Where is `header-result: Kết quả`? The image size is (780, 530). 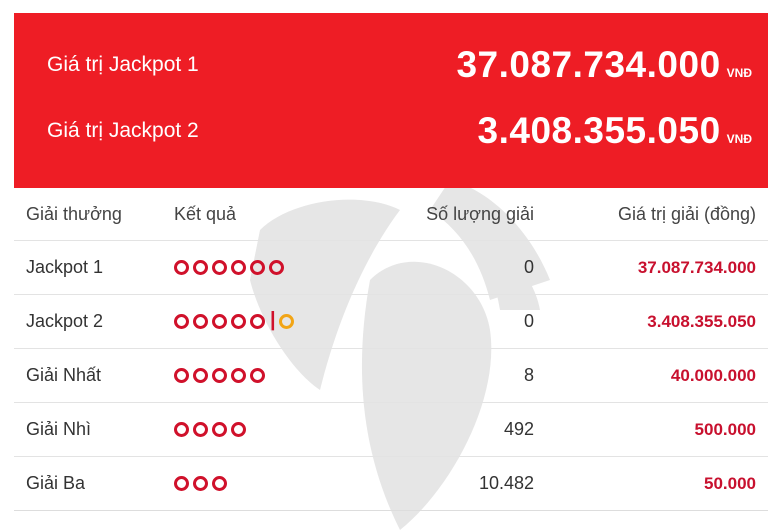
header-result: Kết quả is located at coordinates (205, 213).